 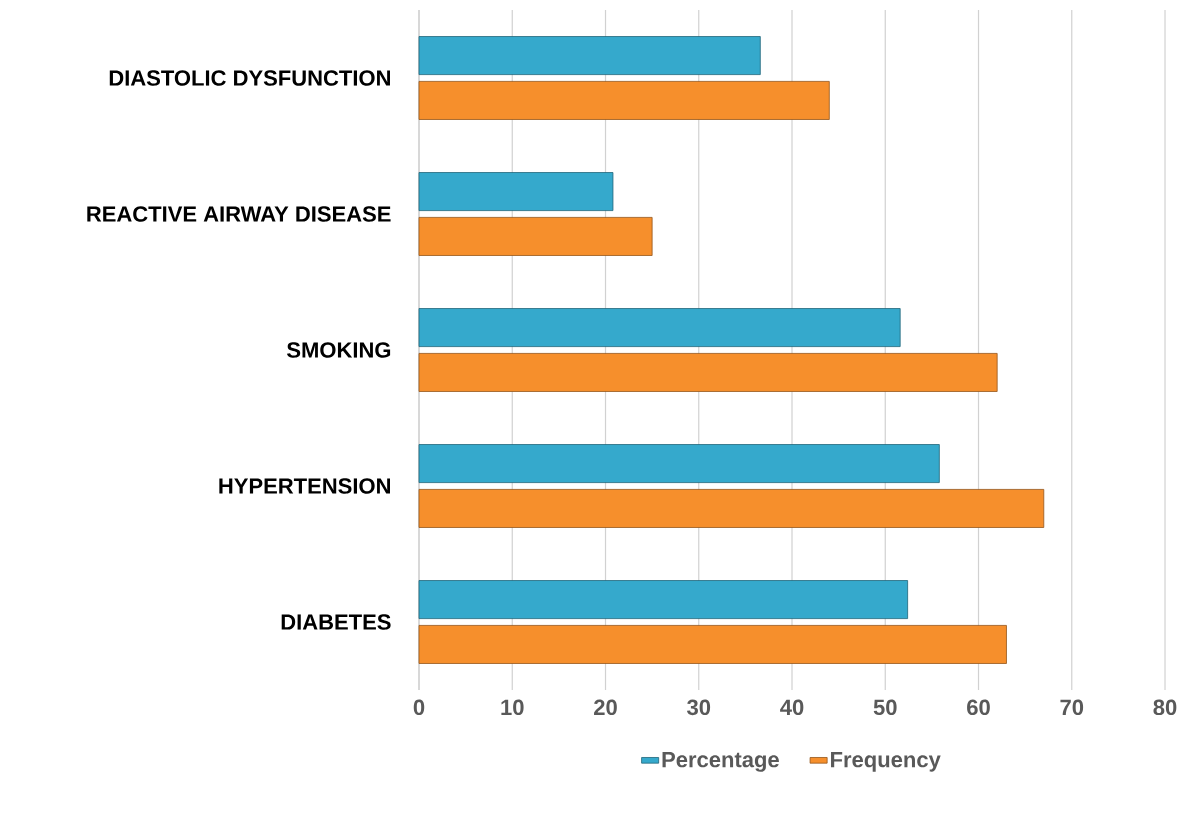 I want to click on legend-label: Frequency, so click(x=886, y=762).